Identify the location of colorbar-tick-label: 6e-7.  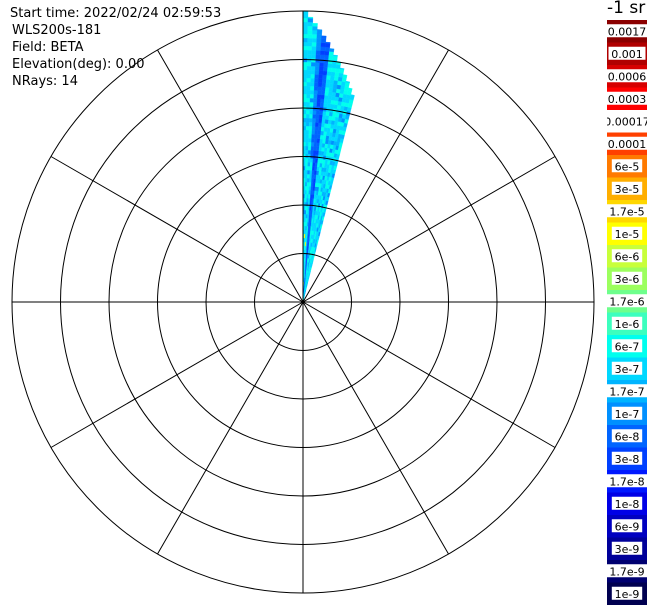
(627, 346).